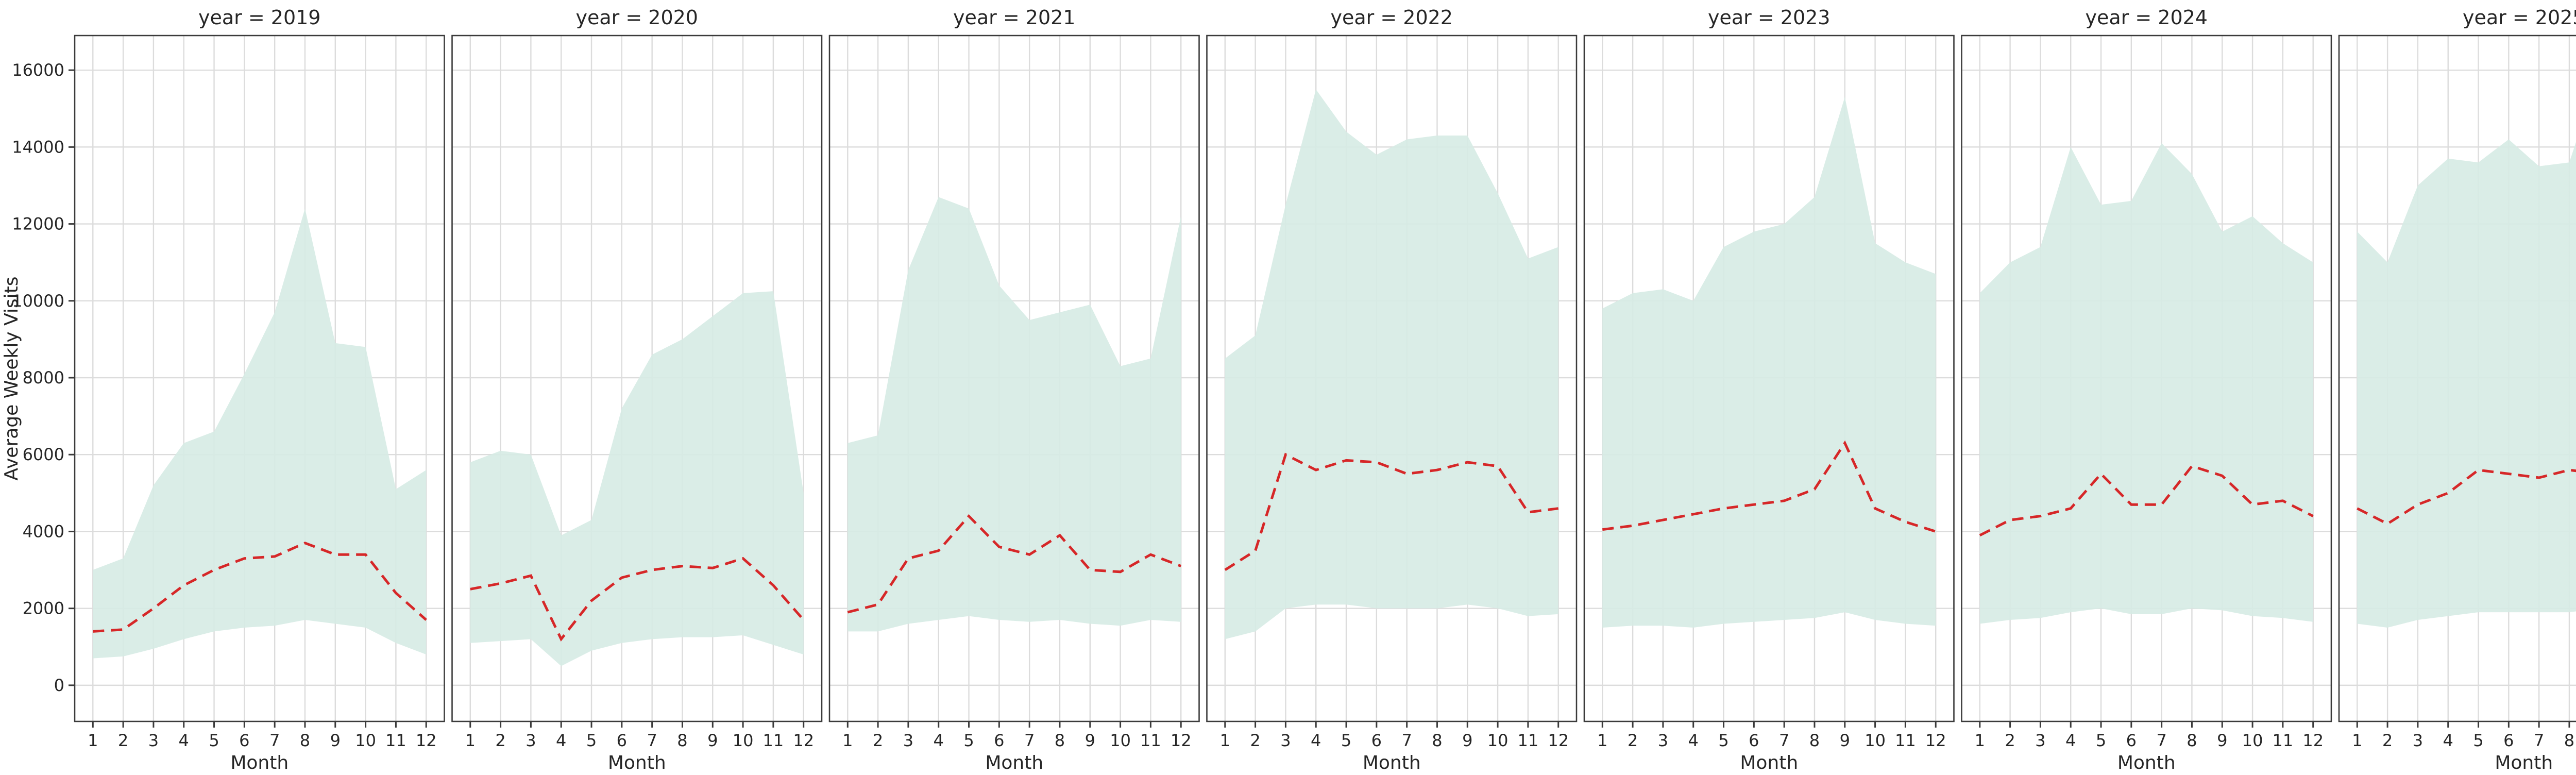 The height and width of the screenshot is (775, 2576). I want to click on facet-title: year = 2022, so click(1392, 17).